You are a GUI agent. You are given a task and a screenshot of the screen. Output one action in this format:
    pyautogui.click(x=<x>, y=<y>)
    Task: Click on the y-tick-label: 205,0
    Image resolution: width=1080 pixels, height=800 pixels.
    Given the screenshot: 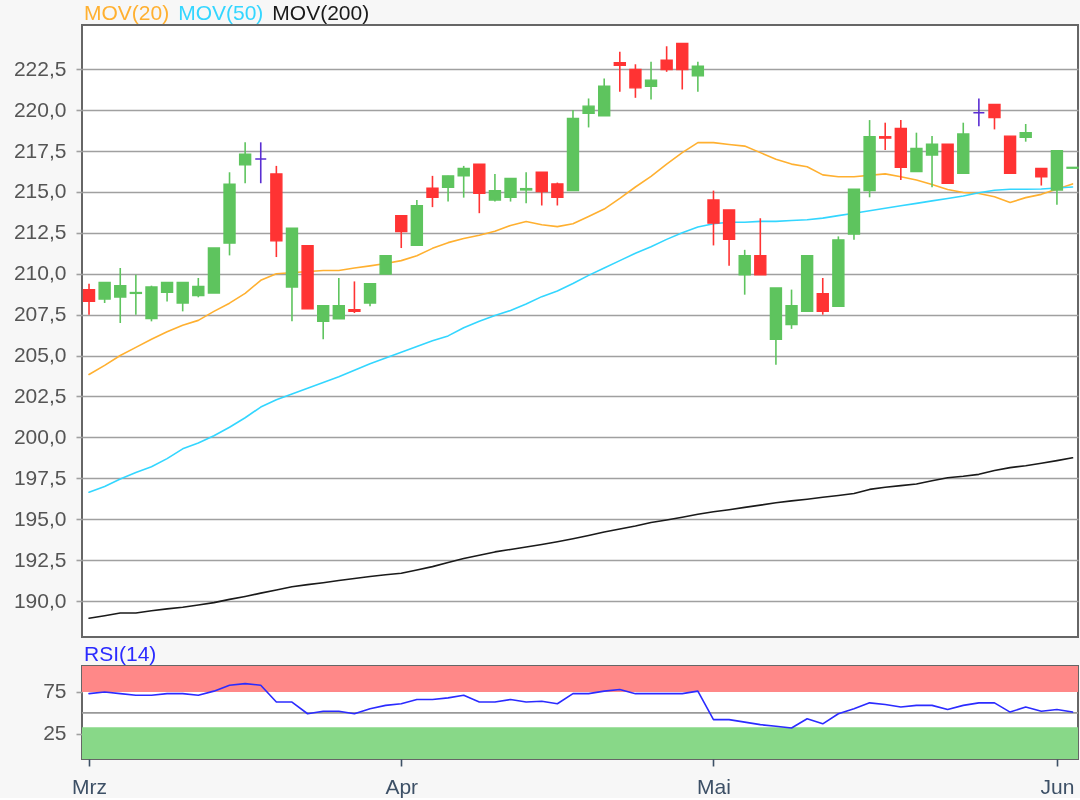 What is the action you would take?
    pyautogui.click(x=40, y=355)
    